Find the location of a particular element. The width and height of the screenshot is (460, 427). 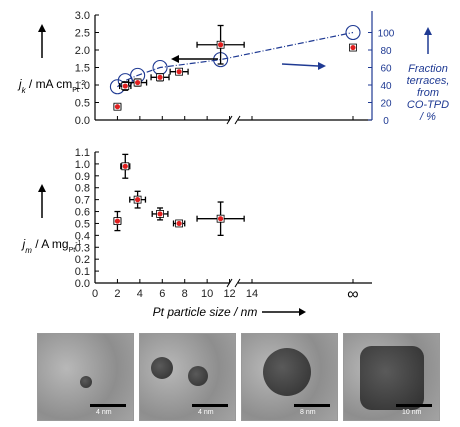

y-tick-label-bottom: 0.0 is located at coordinates (82, 284).